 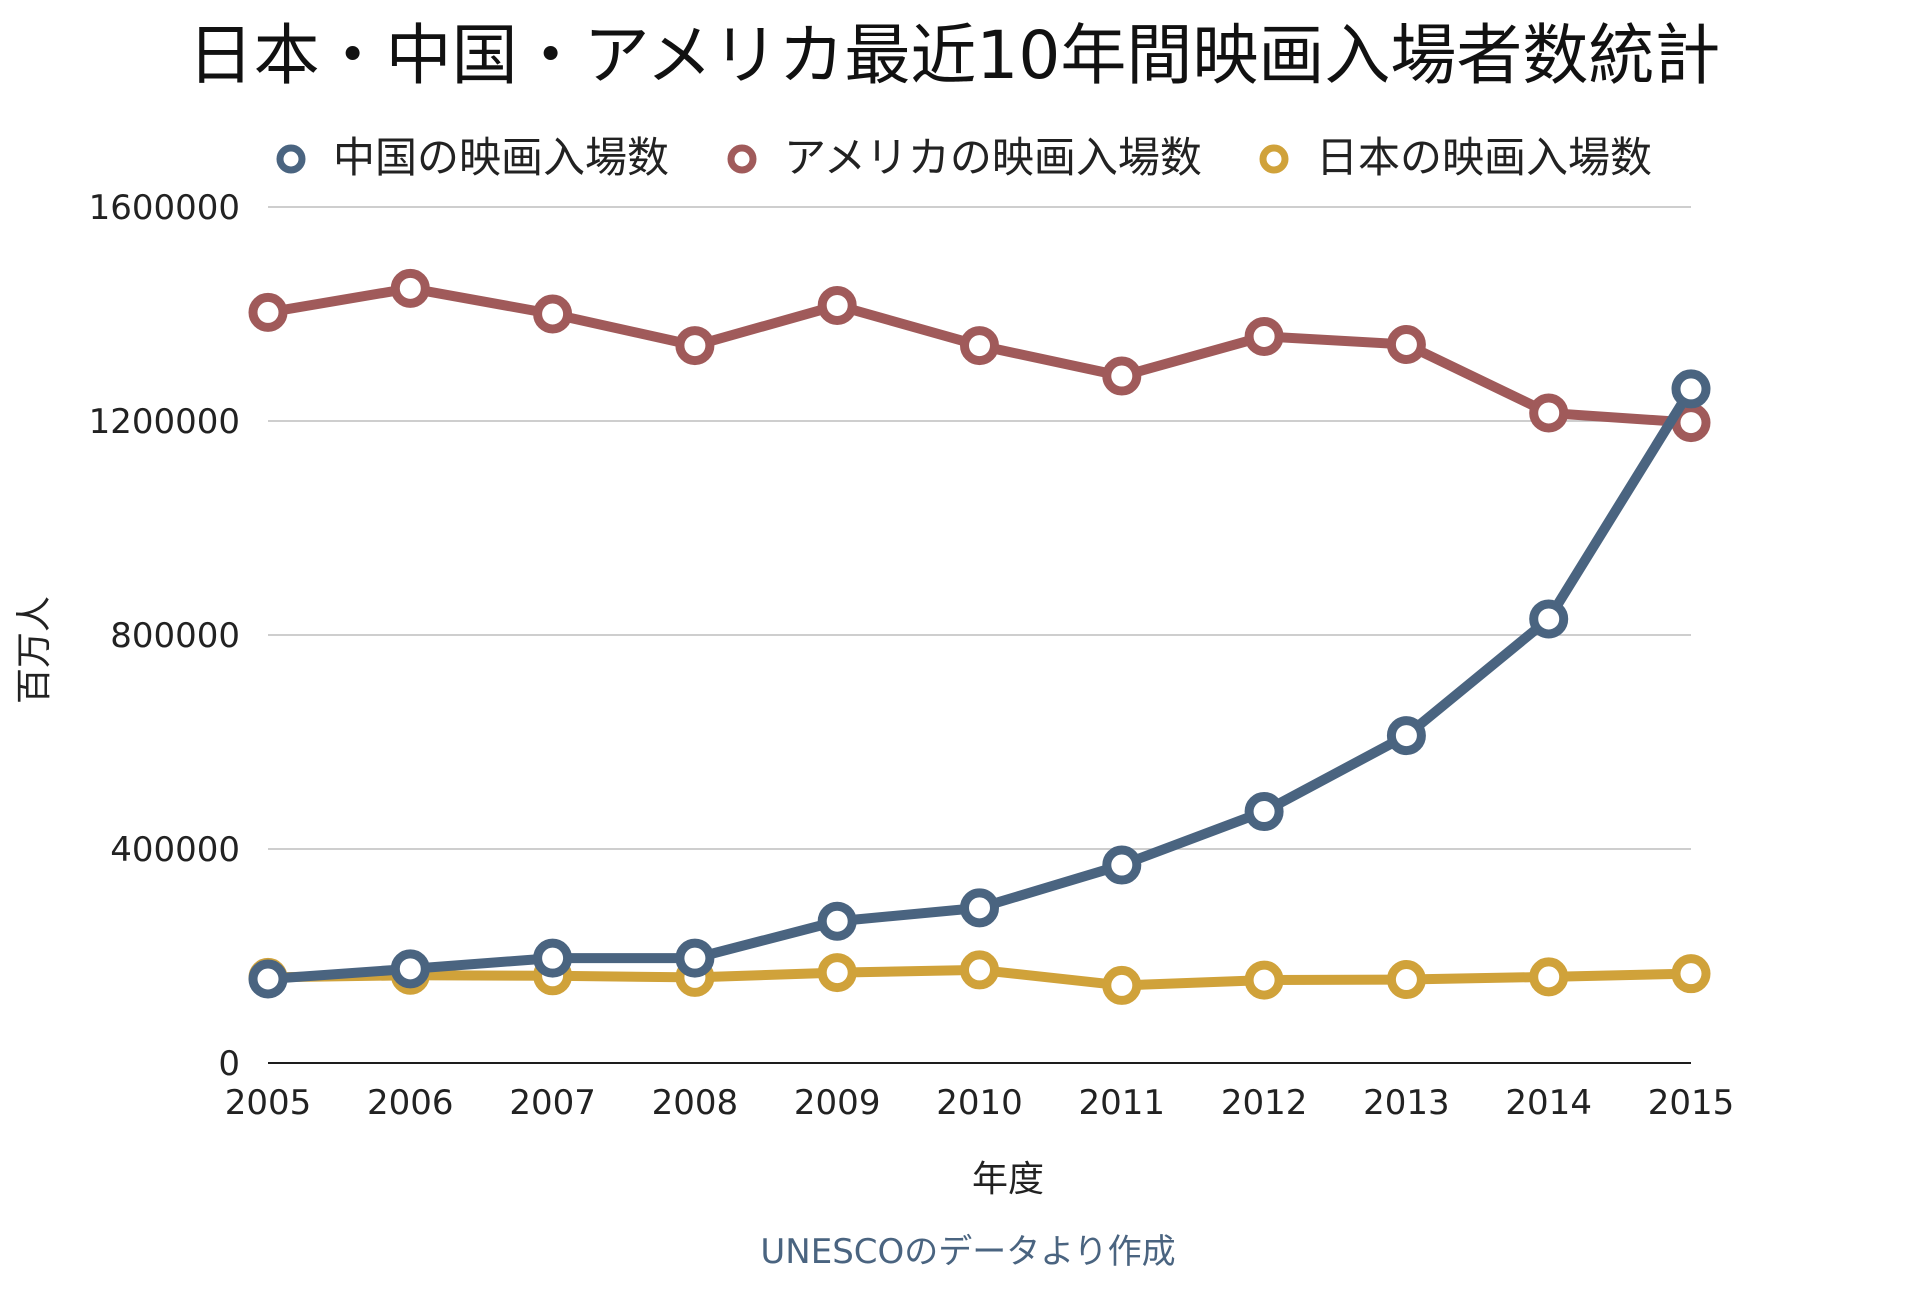 I want to click on y-tick-label: 800000, so click(x=175, y=636).